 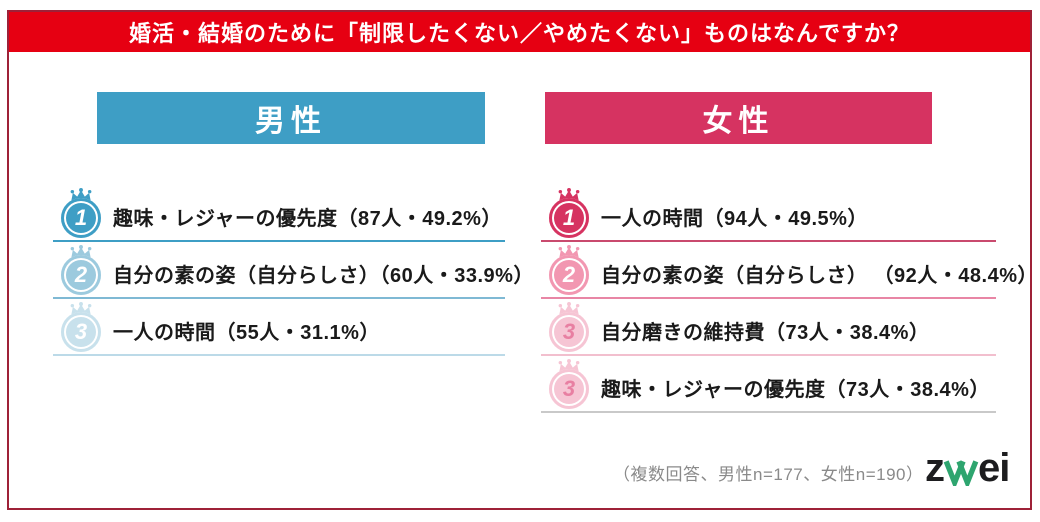 I want to click on title-banner: 婚活・結婚のために「制限したくない／やめたくない」ものはなんですか？, so click(x=519, y=32).